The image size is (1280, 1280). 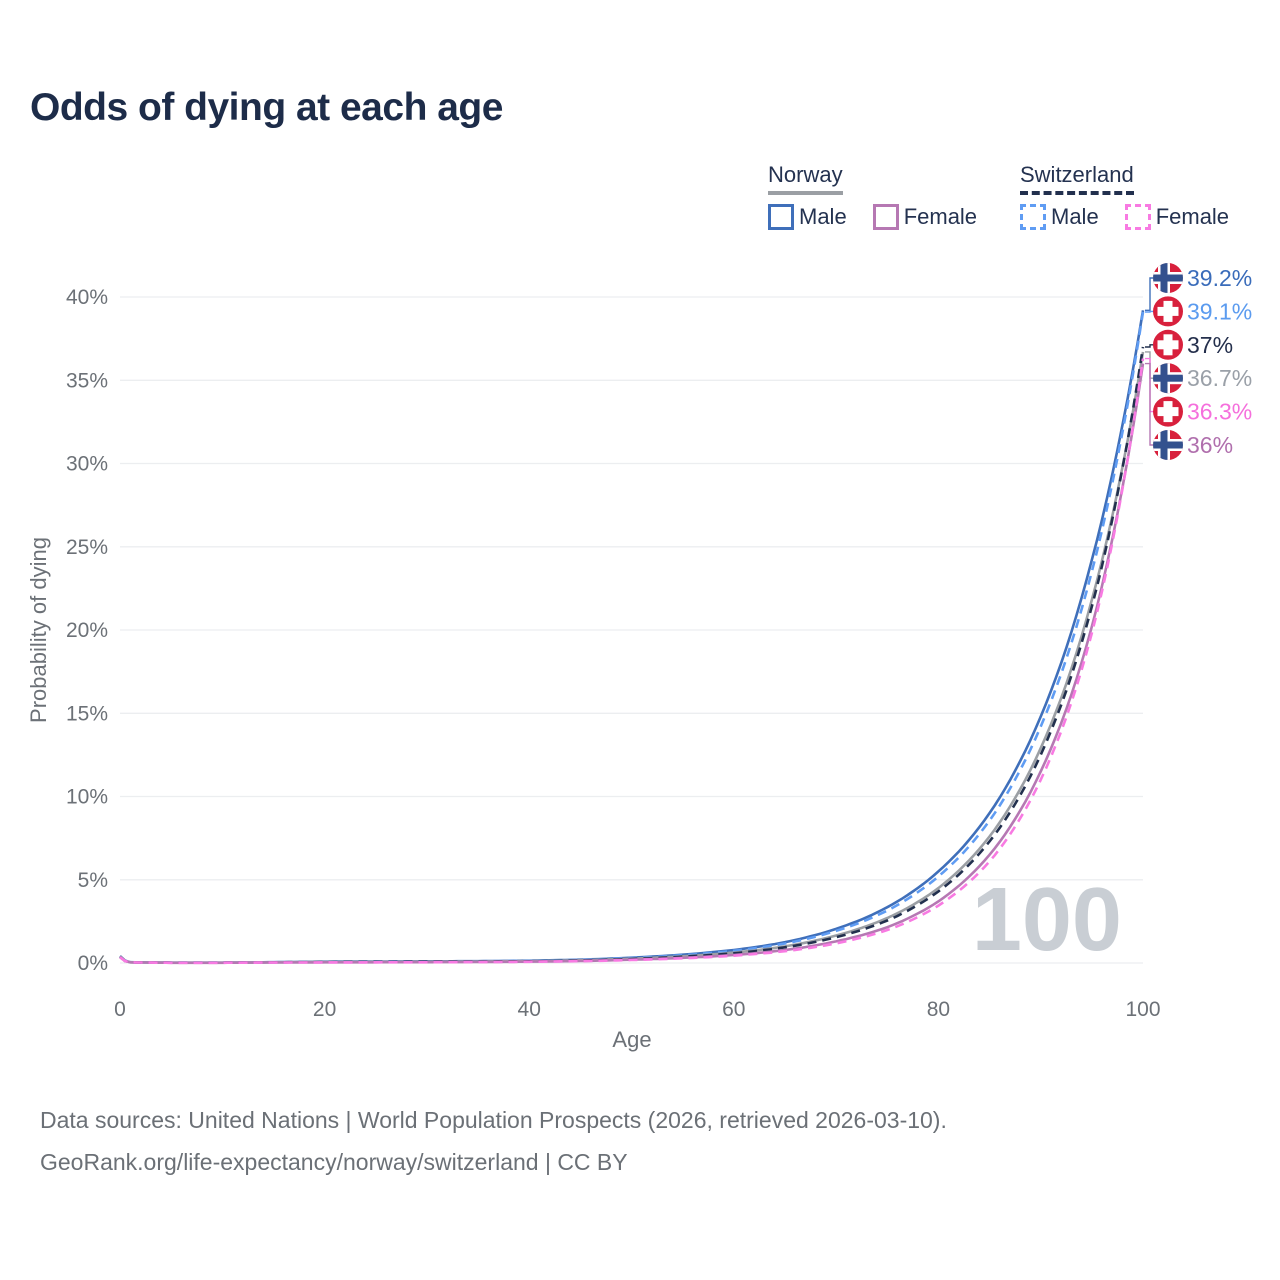 I want to click on x-tick-label: 60, so click(x=733, y=1009).